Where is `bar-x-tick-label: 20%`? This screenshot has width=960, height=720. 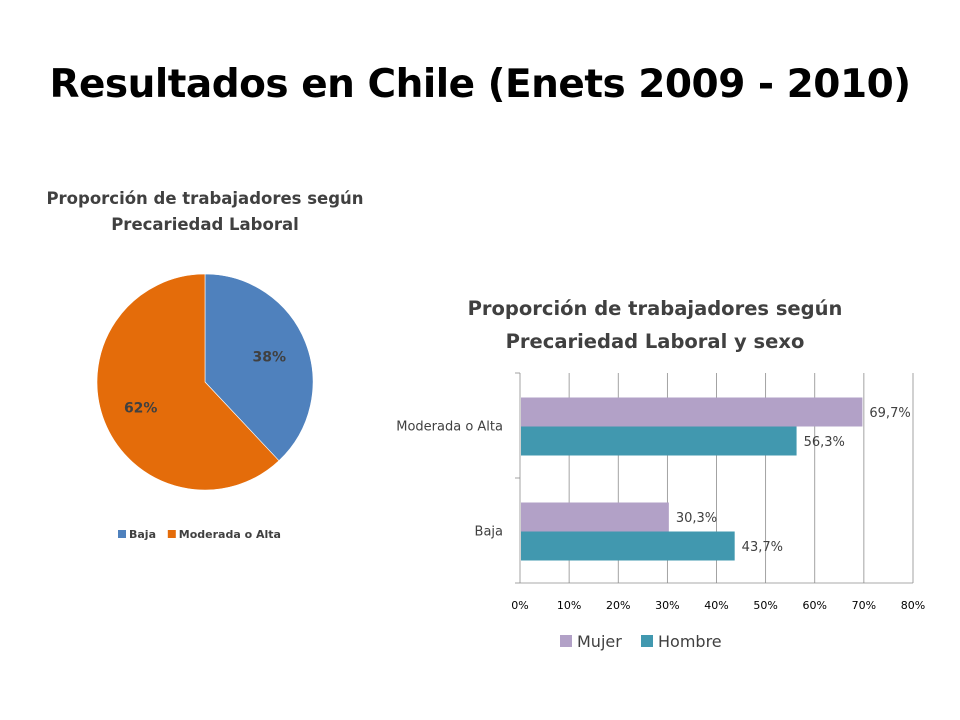
bar-x-tick-label: 20% is located at coordinates (618, 605).